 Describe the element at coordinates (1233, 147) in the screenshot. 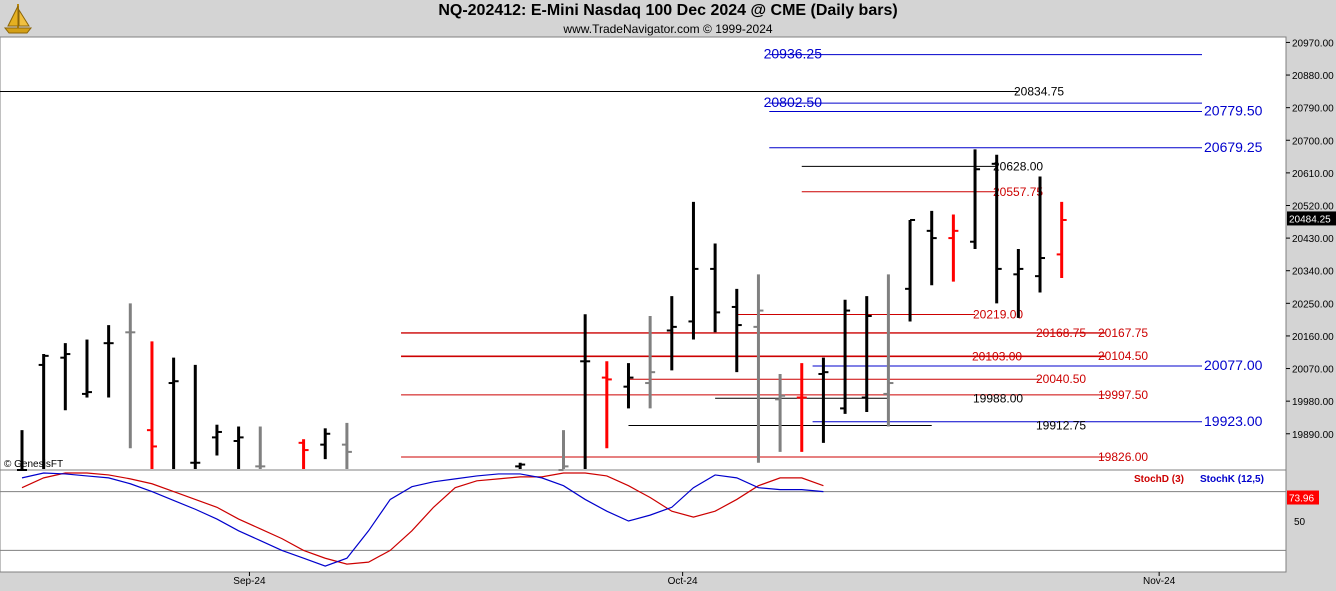

I see `level-label: 20679.25` at that location.